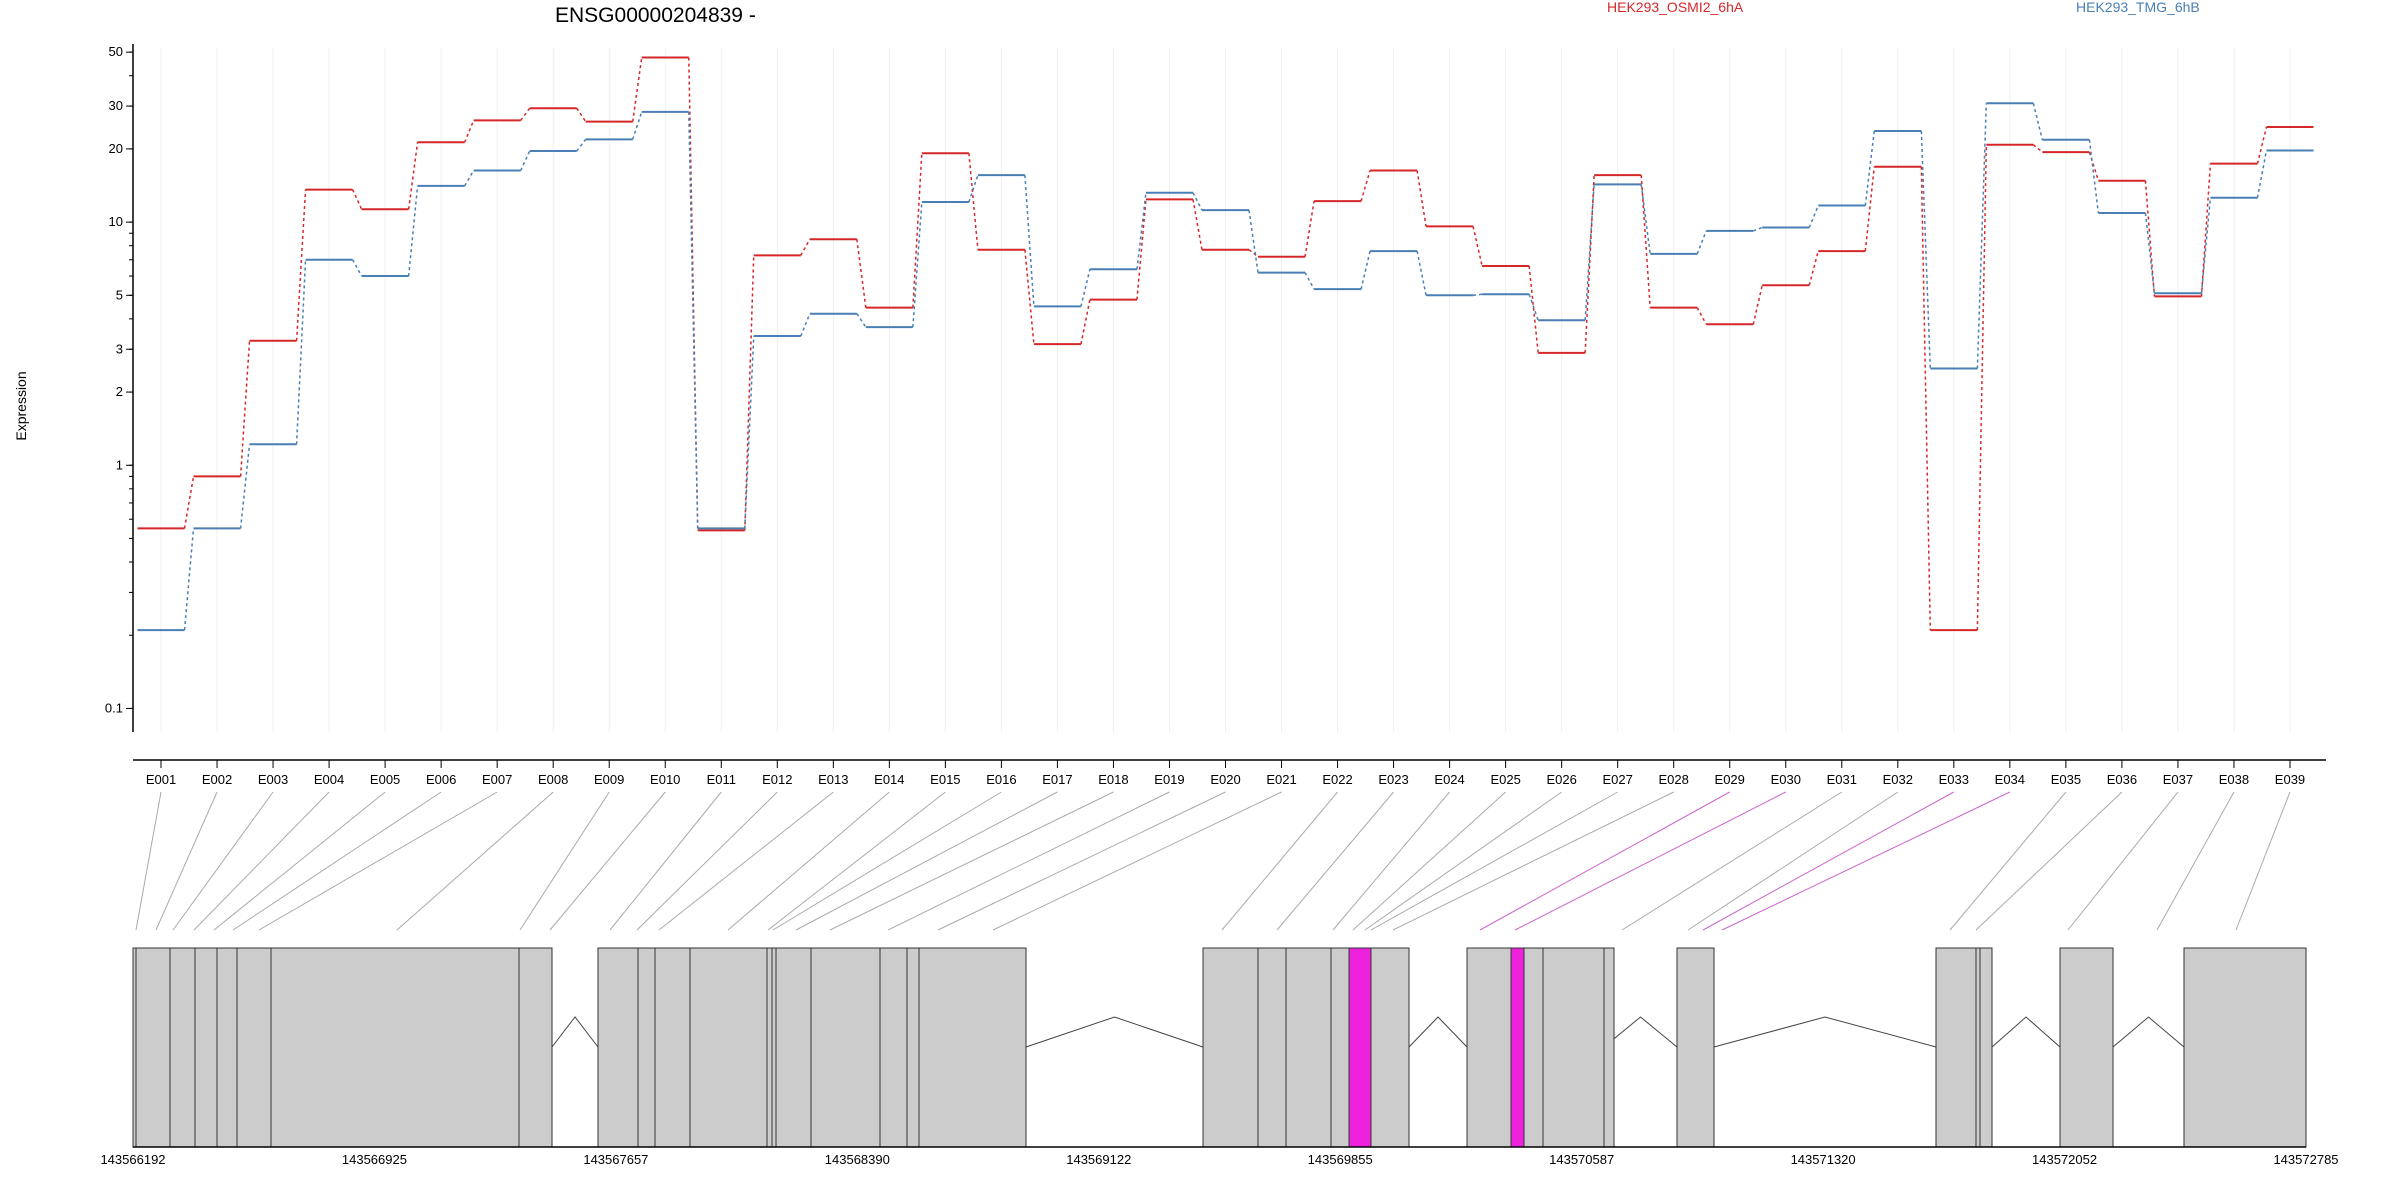 The height and width of the screenshot is (1200, 2400). What do you see at coordinates (857, 1159) in the screenshot?
I see `genomic-tick-label: 143568390` at bounding box center [857, 1159].